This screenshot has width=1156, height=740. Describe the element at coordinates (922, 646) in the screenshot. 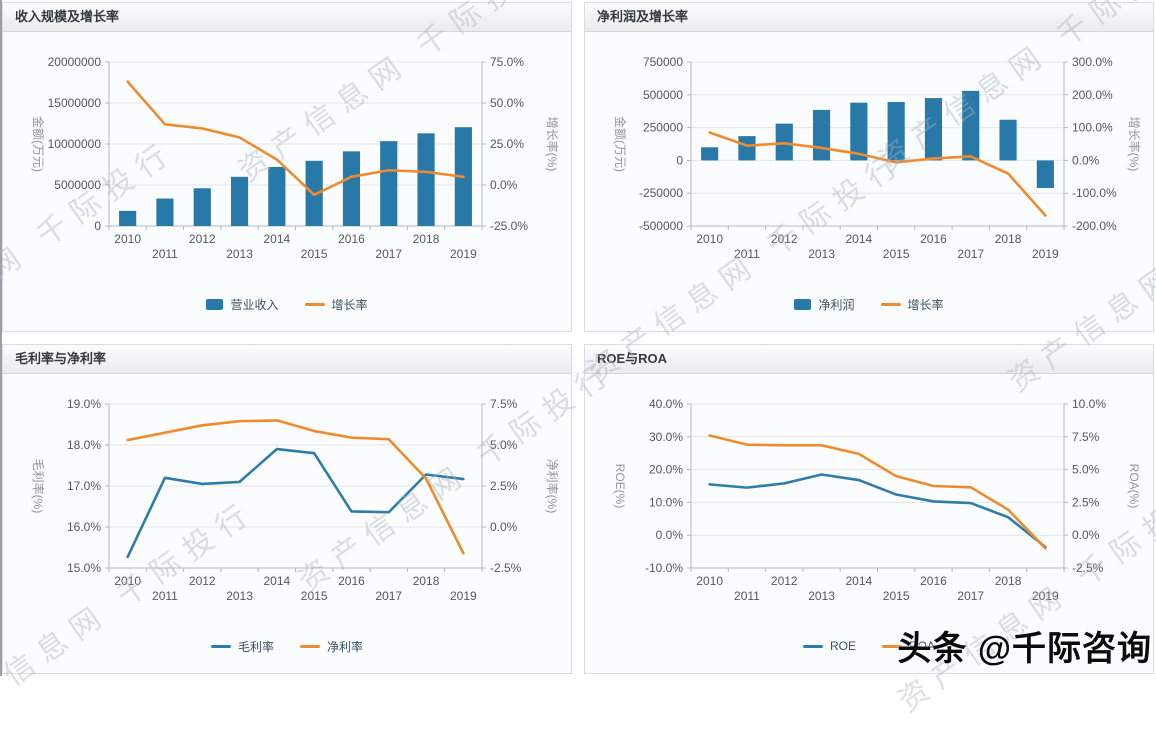

I see `legend-label: ROA` at that location.